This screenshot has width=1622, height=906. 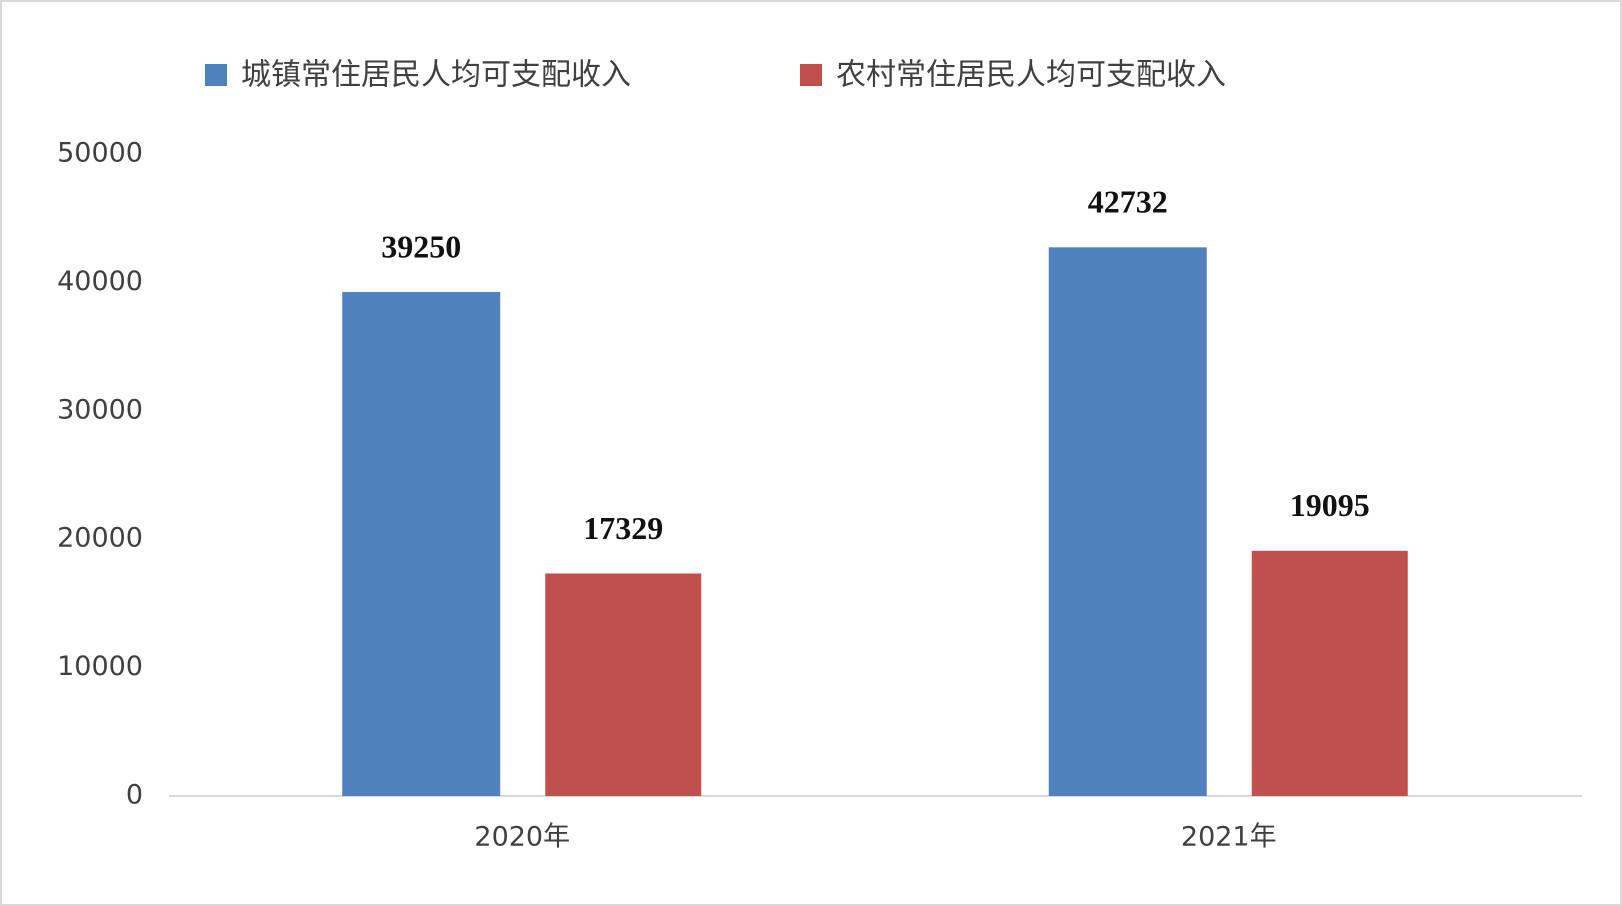 What do you see at coordinates (100, 153) in the screenshot?
I see `y-tick-label: 50000` at bounding box center [100, 153].